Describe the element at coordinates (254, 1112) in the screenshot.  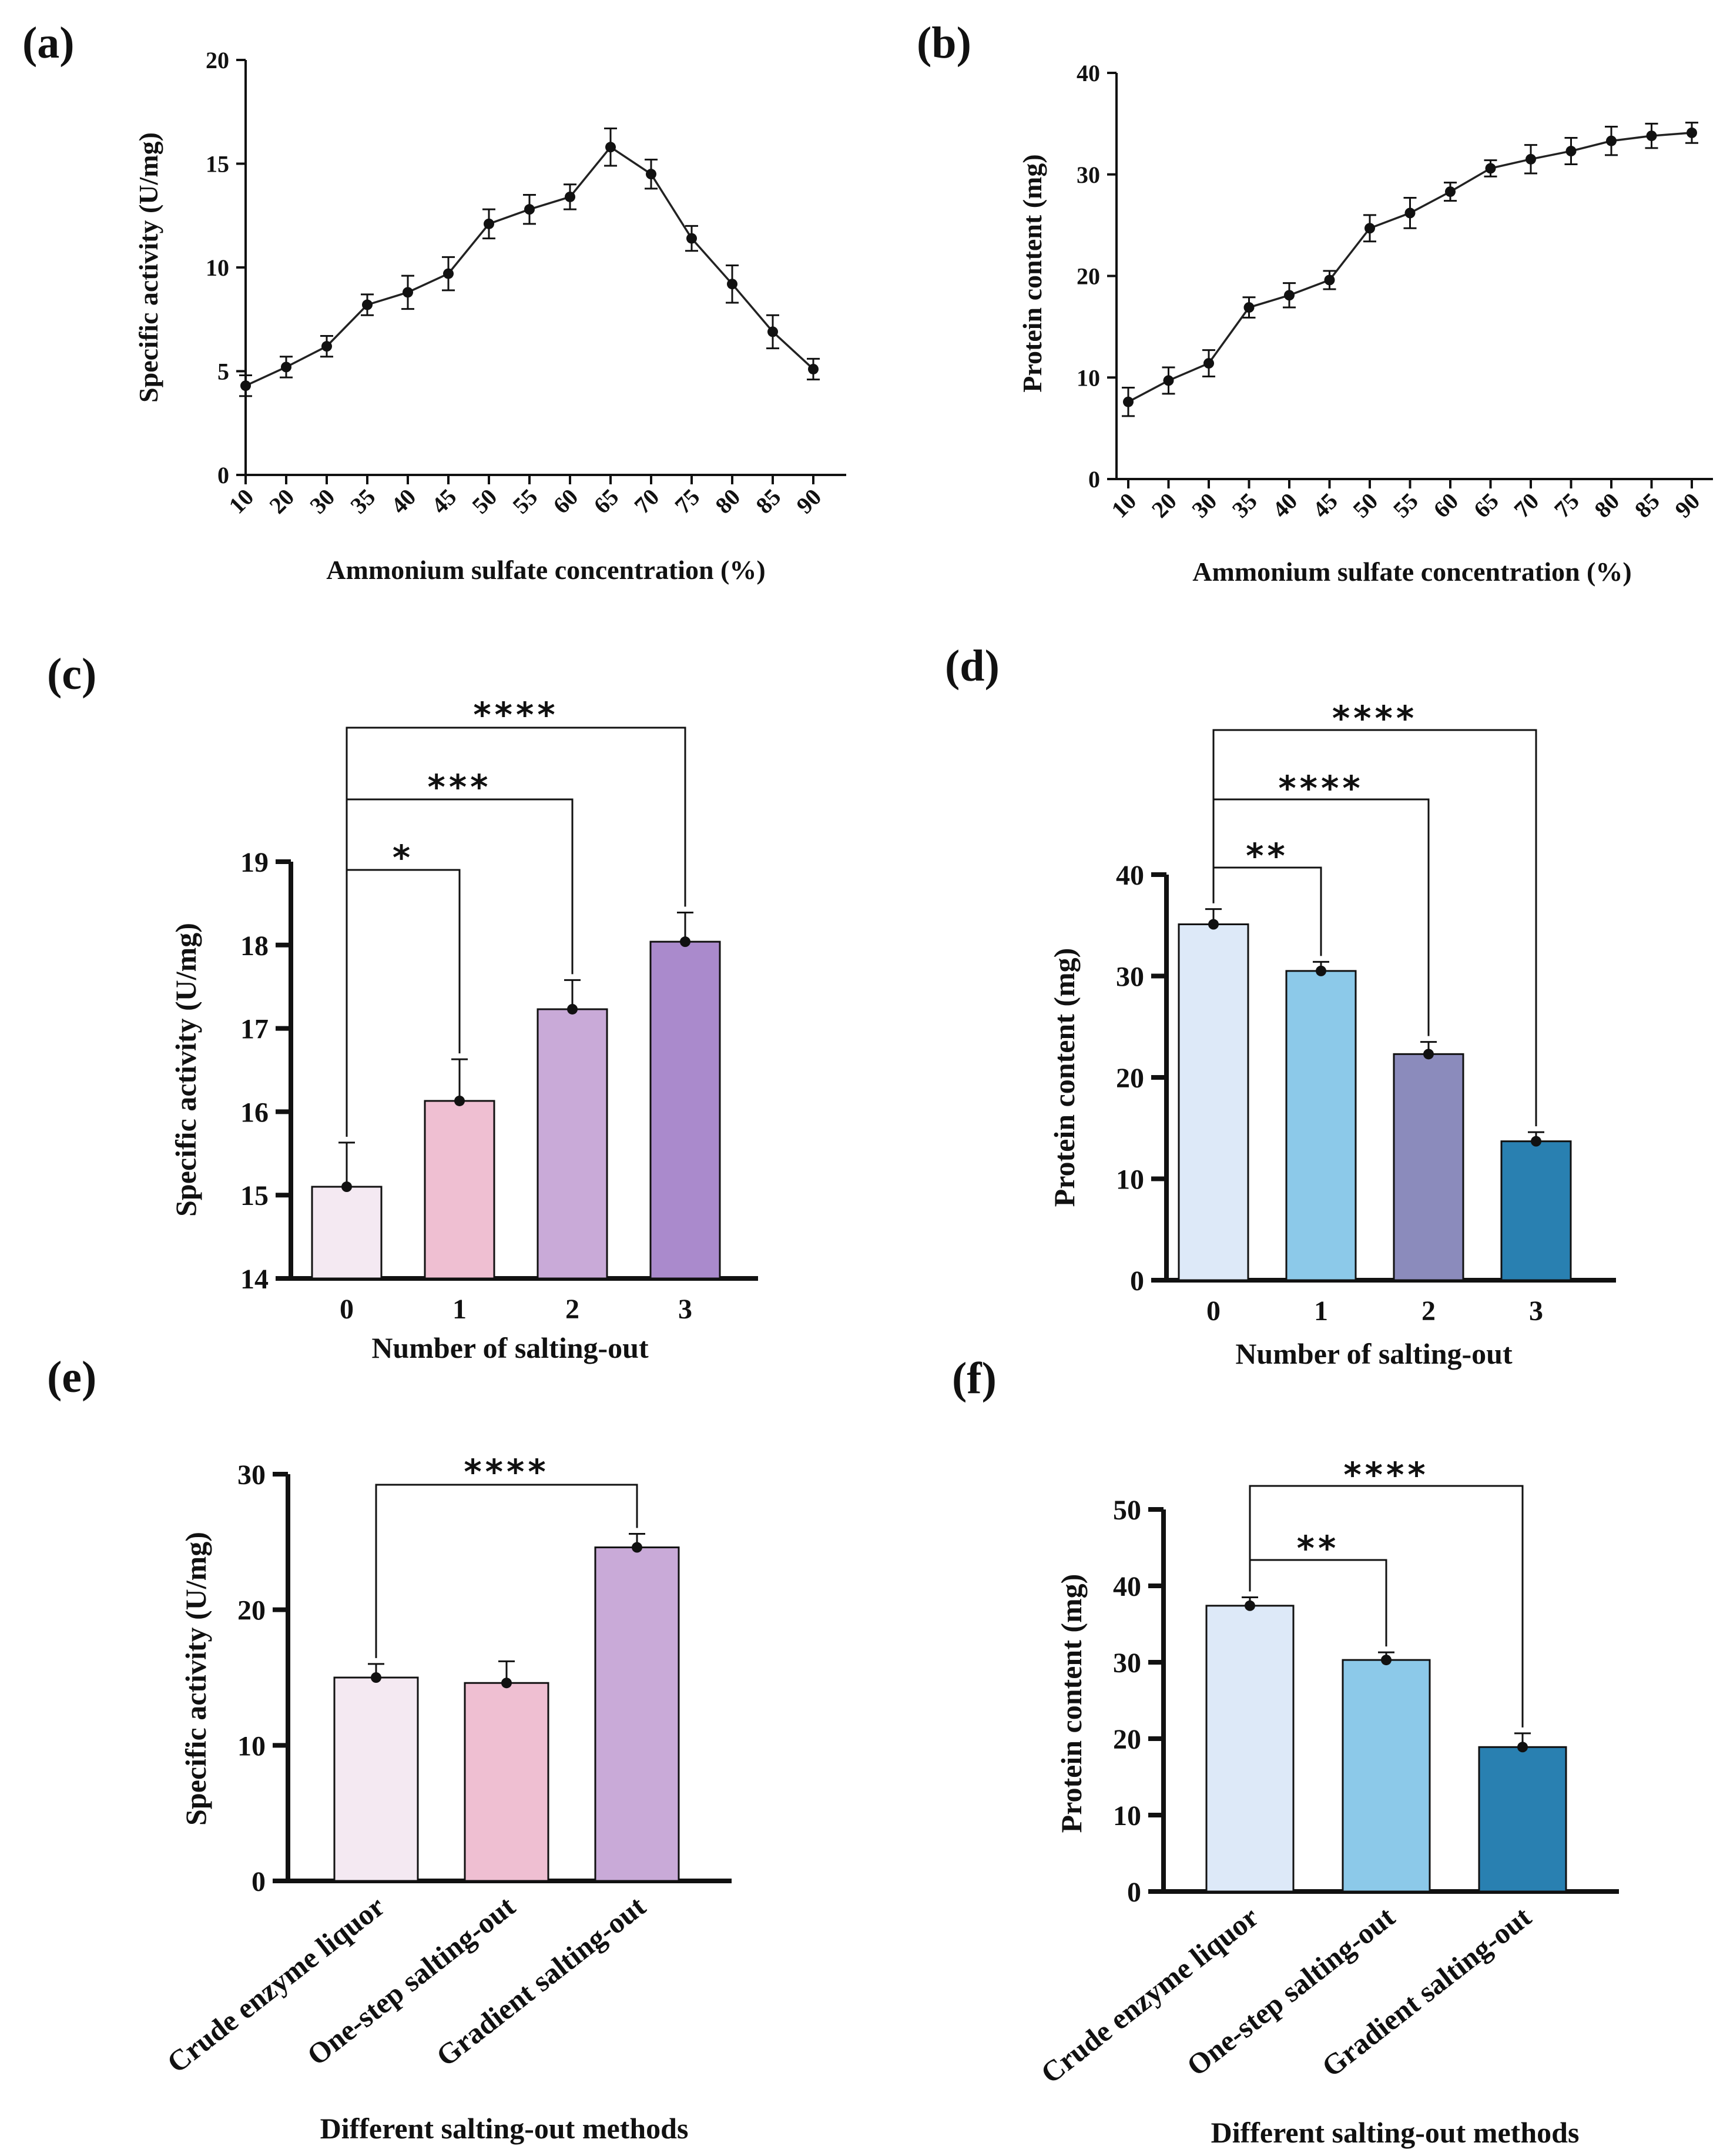
I see `y-tick-label: 16` at that location.